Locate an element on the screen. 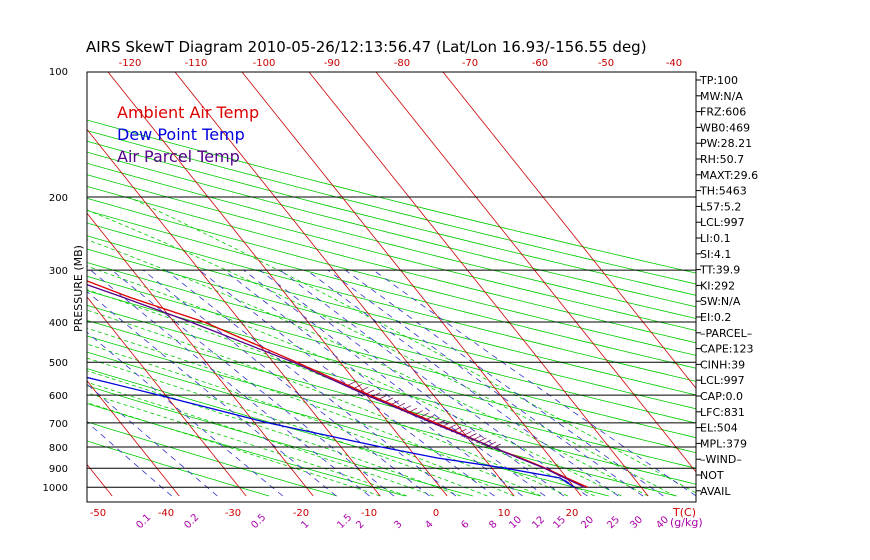  pressure-tick-label: 300 is located at coordinates (58, 271).